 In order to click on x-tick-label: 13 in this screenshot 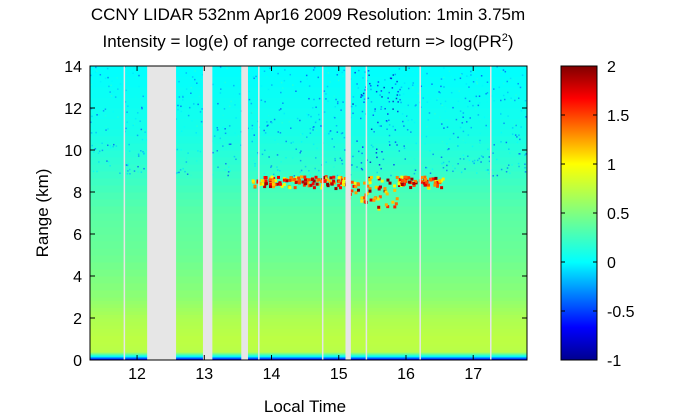, I will do `click(204, 374)`.